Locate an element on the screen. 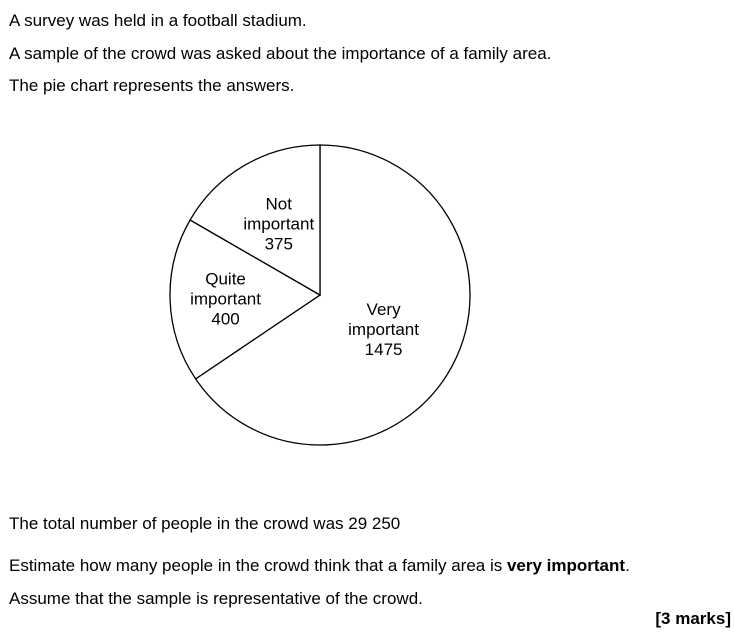 This screenshot has width=734, height=639. pie-label-not-important: Not important 375 is located at coordinates (278, 224).